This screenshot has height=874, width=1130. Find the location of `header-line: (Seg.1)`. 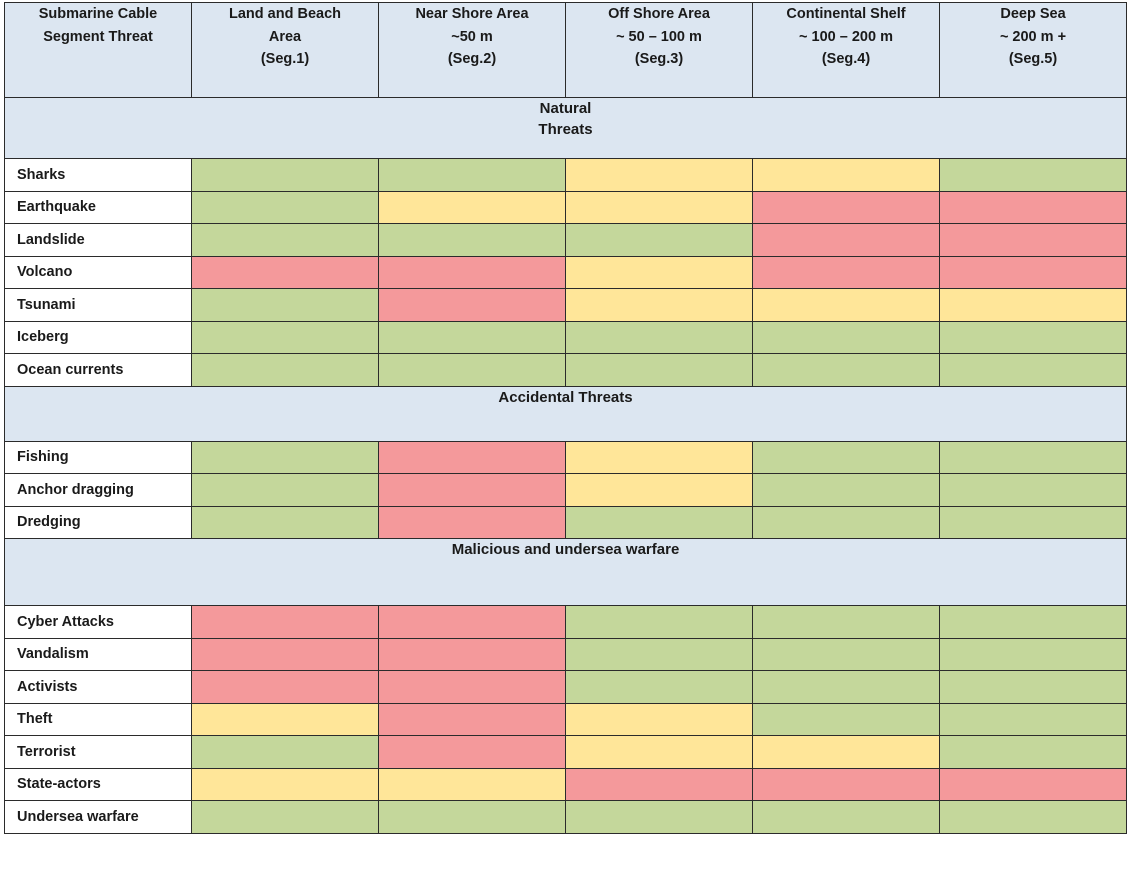

header-line: (Seg.1) is located at coordinates (285, 59).